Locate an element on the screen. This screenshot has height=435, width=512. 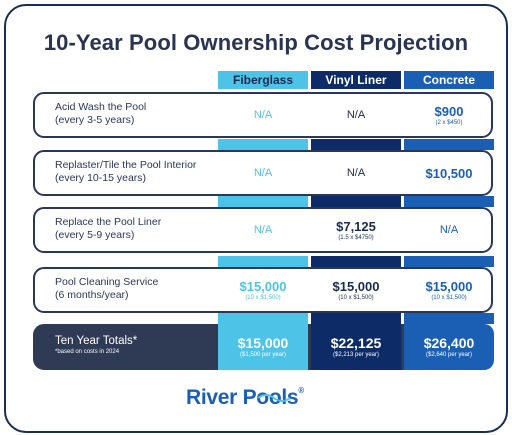
totals-title: Ten Year Totals* is located at coordinates (96, 341).